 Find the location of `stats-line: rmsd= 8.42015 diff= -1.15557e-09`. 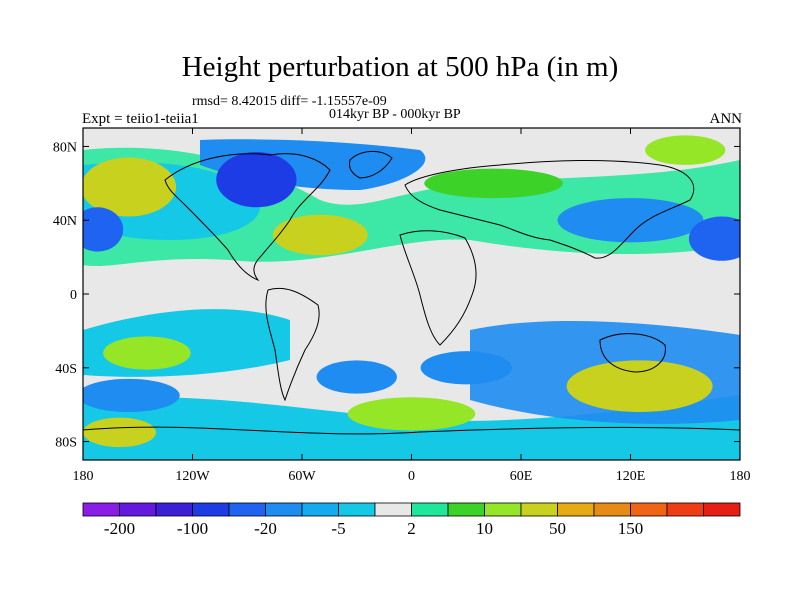

stats-line: rmsd= 8.42015 diff= -1.15557e-09 is located at coordinates (289, 101).